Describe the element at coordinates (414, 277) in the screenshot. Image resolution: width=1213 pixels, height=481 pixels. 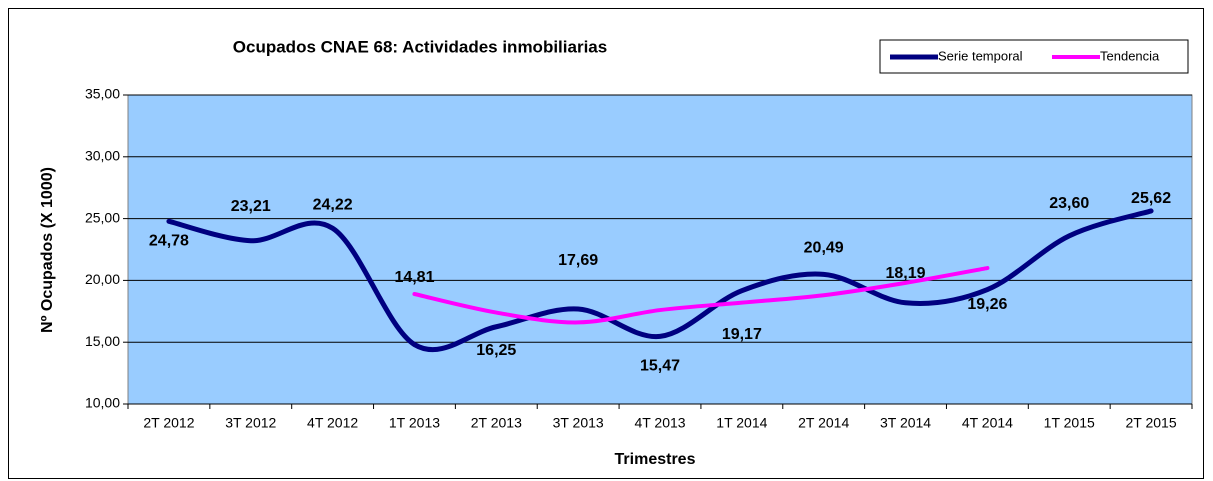
I see `data-label: 14,81` at that location.